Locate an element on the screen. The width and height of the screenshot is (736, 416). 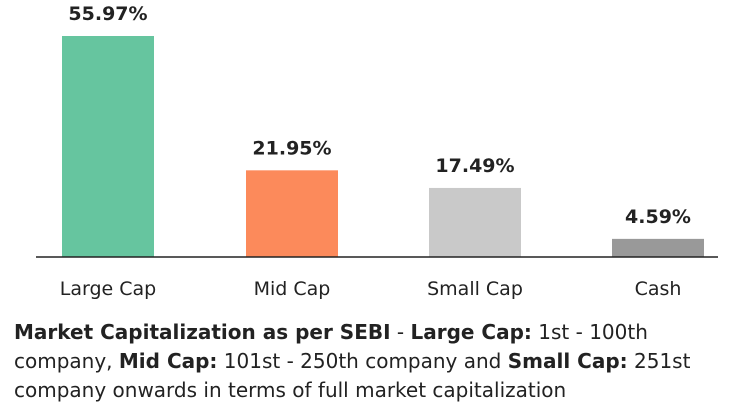
value-label-cash: 4.59% is located at coordinates (658, 217).